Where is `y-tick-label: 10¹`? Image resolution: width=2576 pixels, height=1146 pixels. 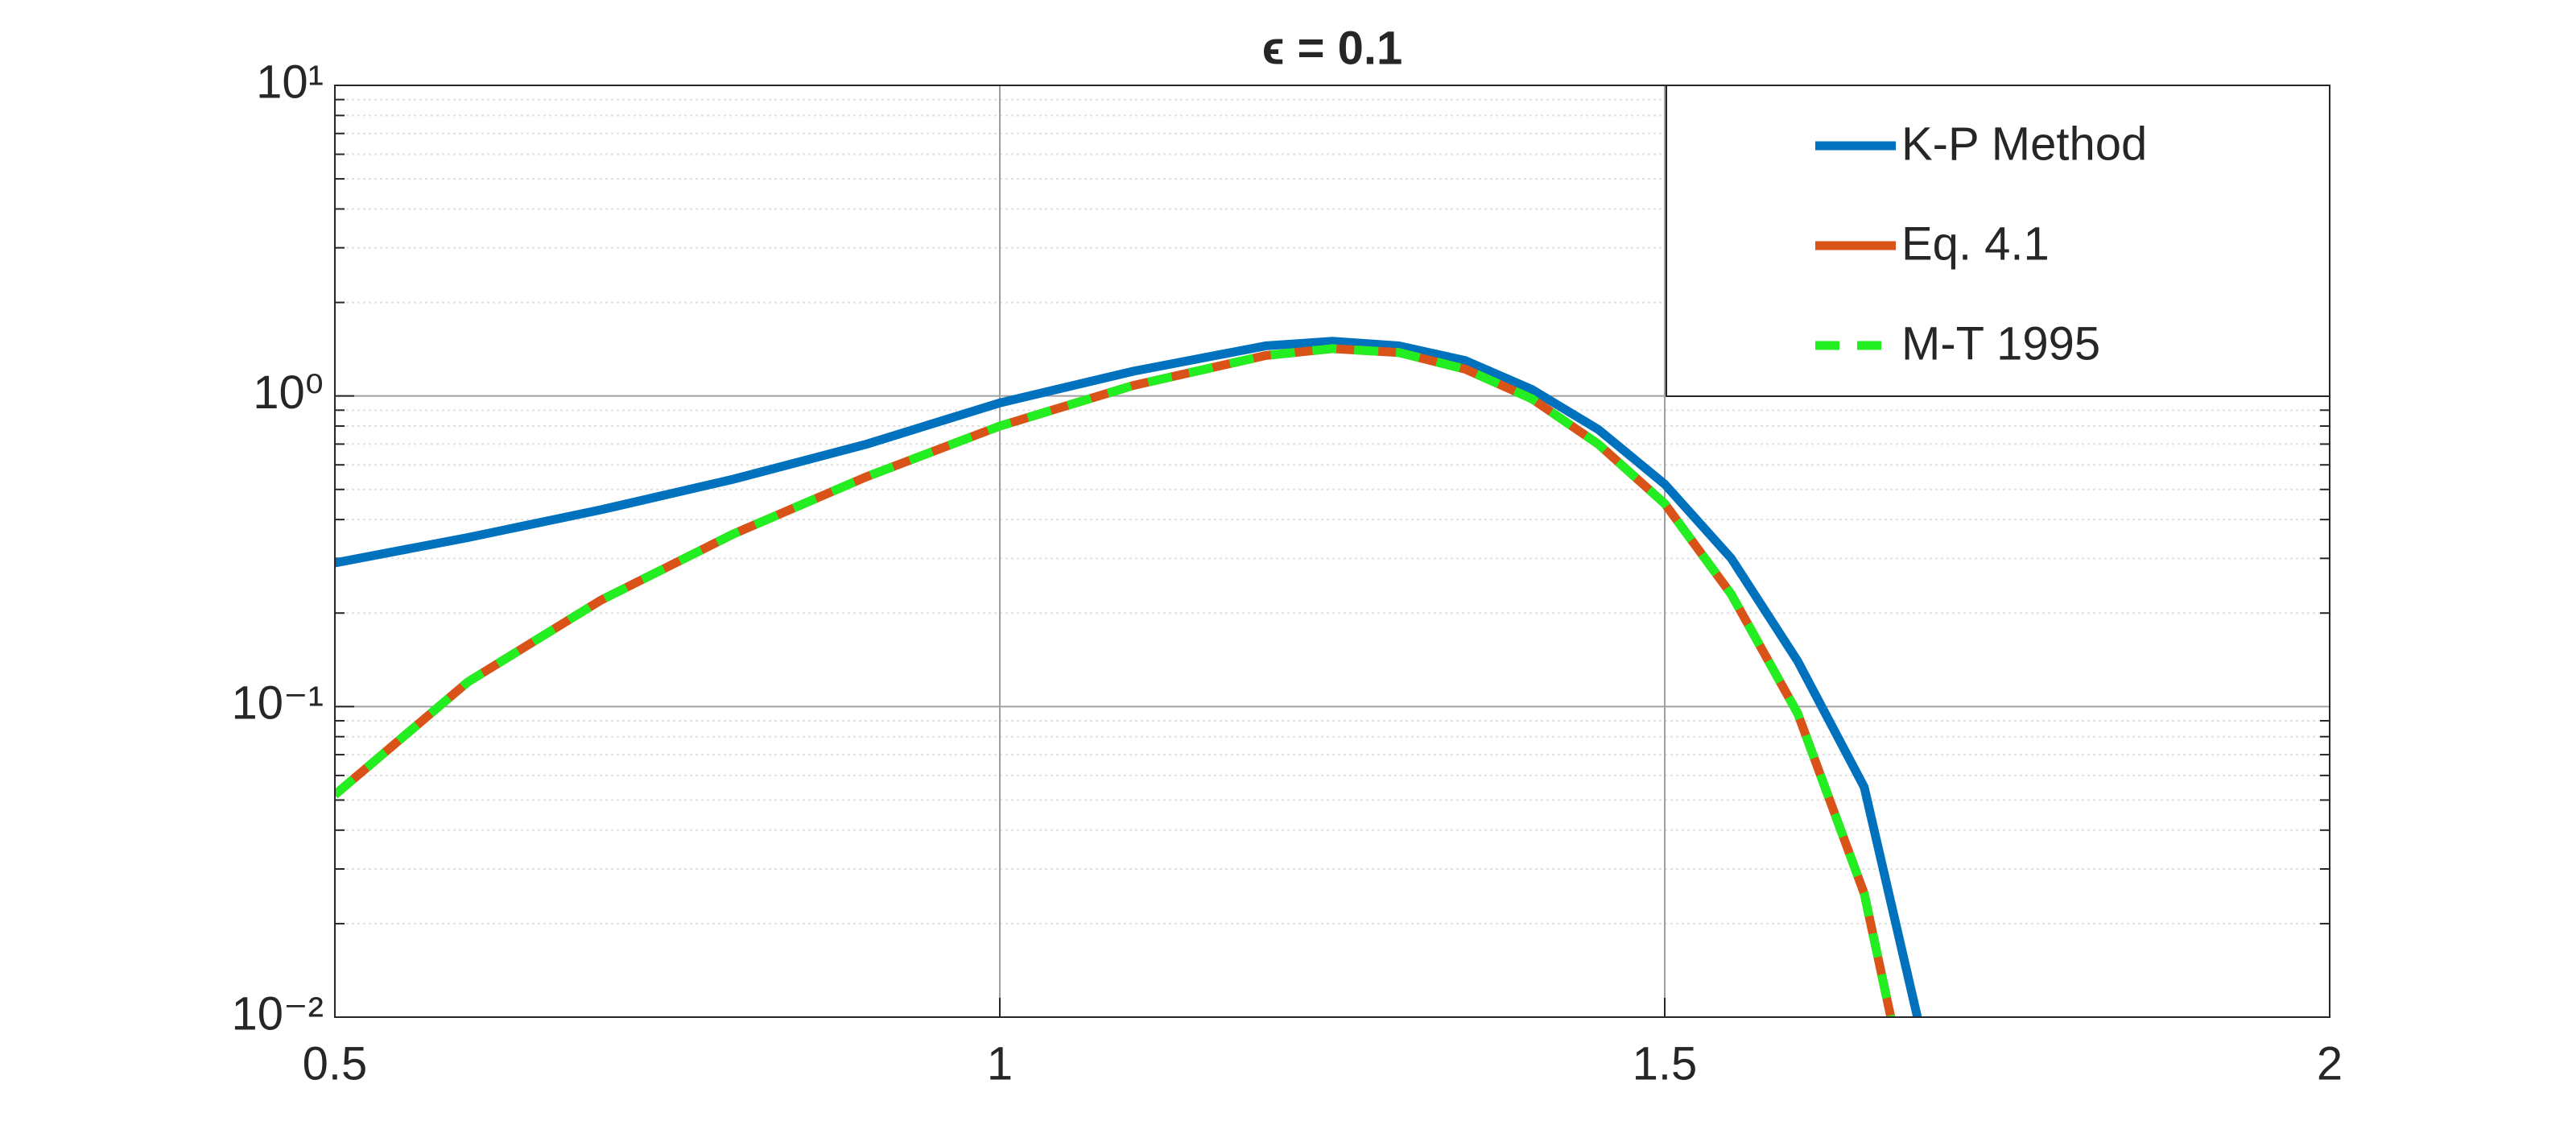
y-tick-label: 10¹ is located at coordinates (290, 82).